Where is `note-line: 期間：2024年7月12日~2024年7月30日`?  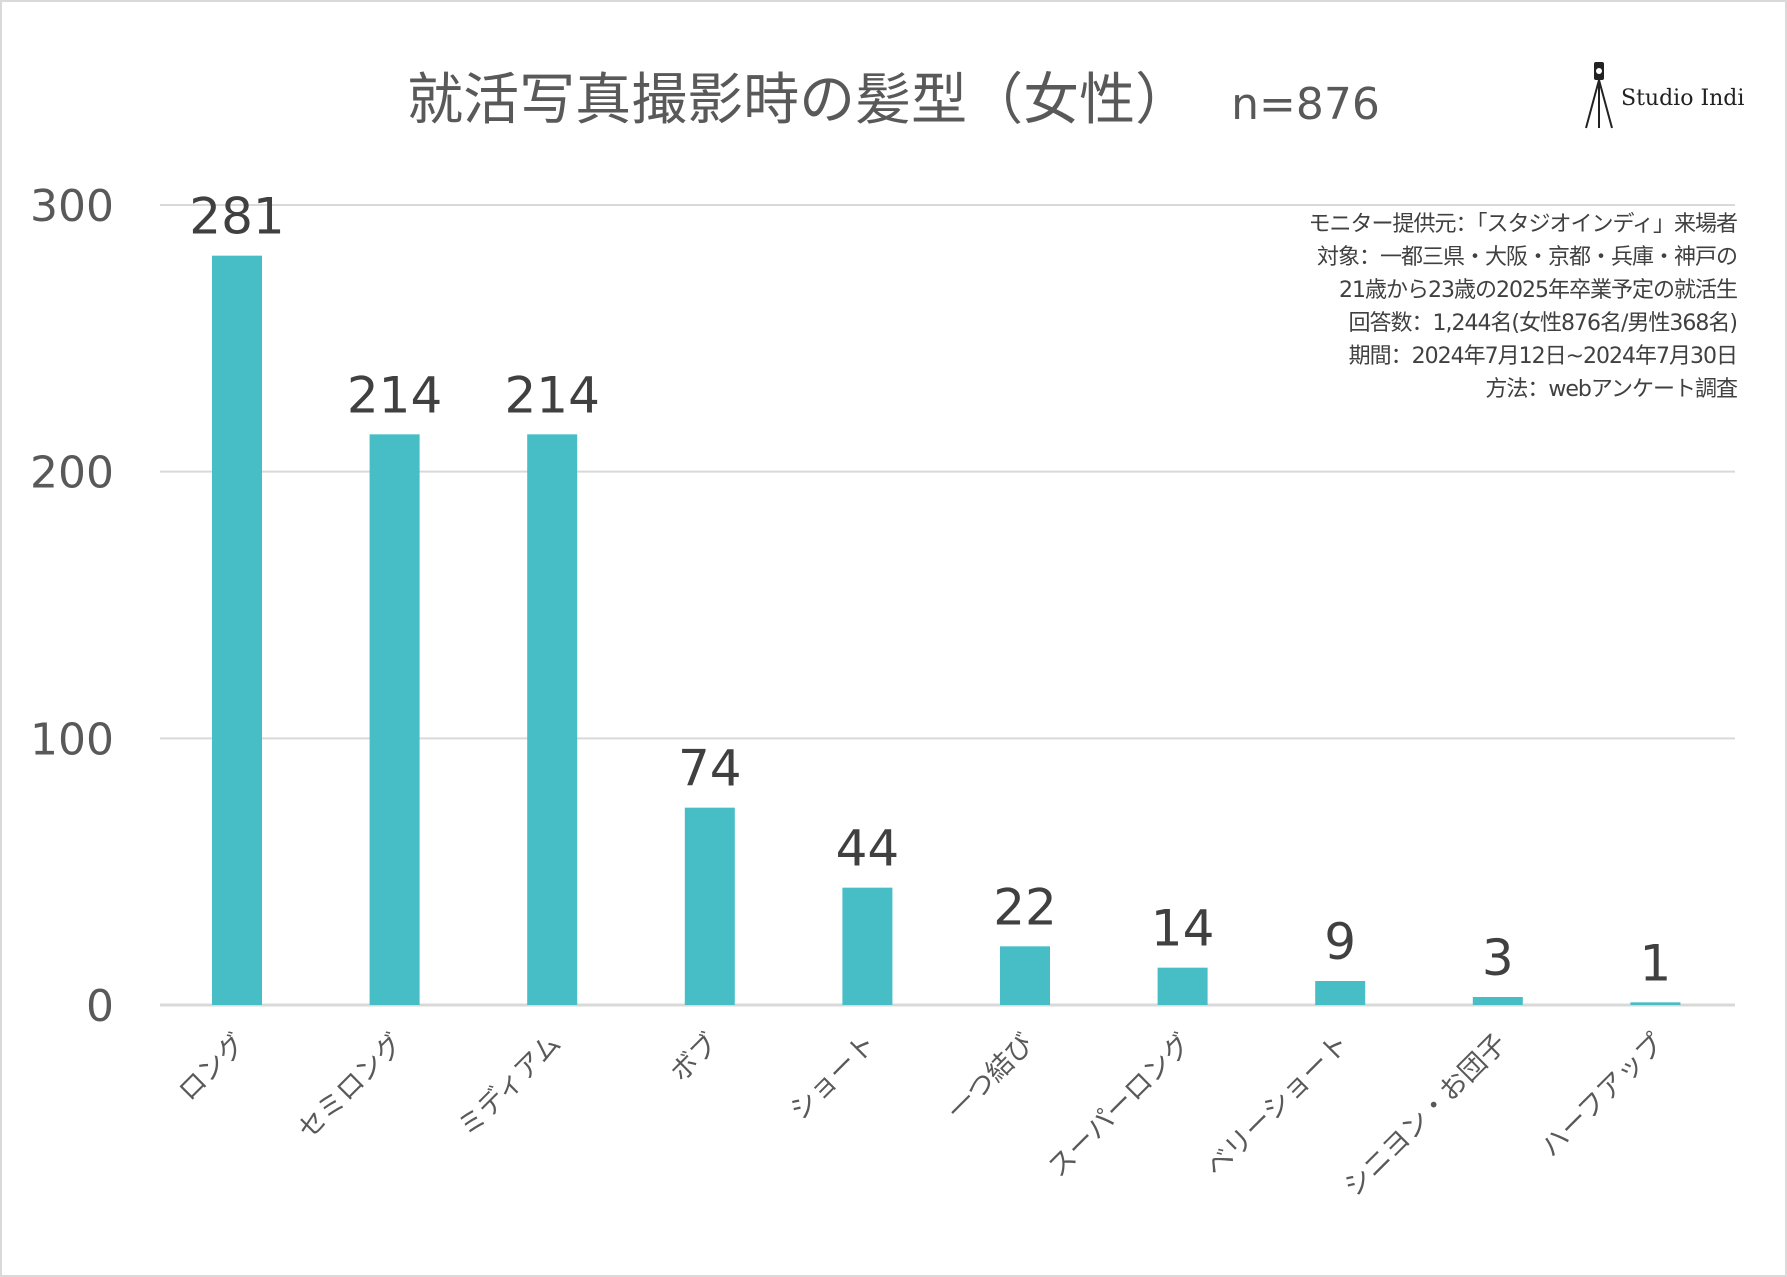
note-line: 期間：2024年7月12日~2024年7月30日 is located at coordinates (1543, 356).